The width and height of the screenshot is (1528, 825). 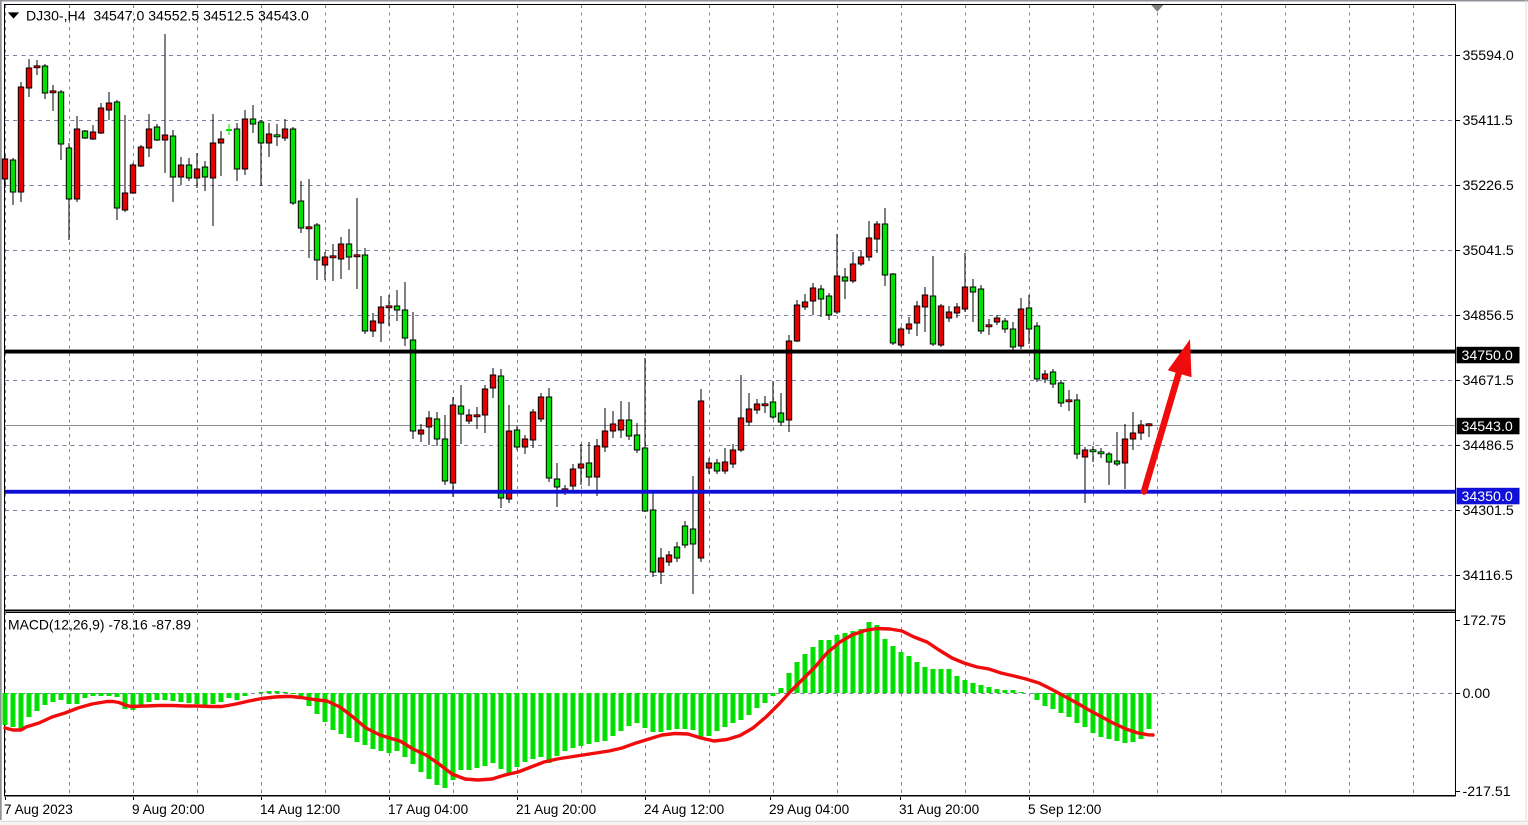 I want to click on svg-text: 34750.0, so click(x=1487, y=356).